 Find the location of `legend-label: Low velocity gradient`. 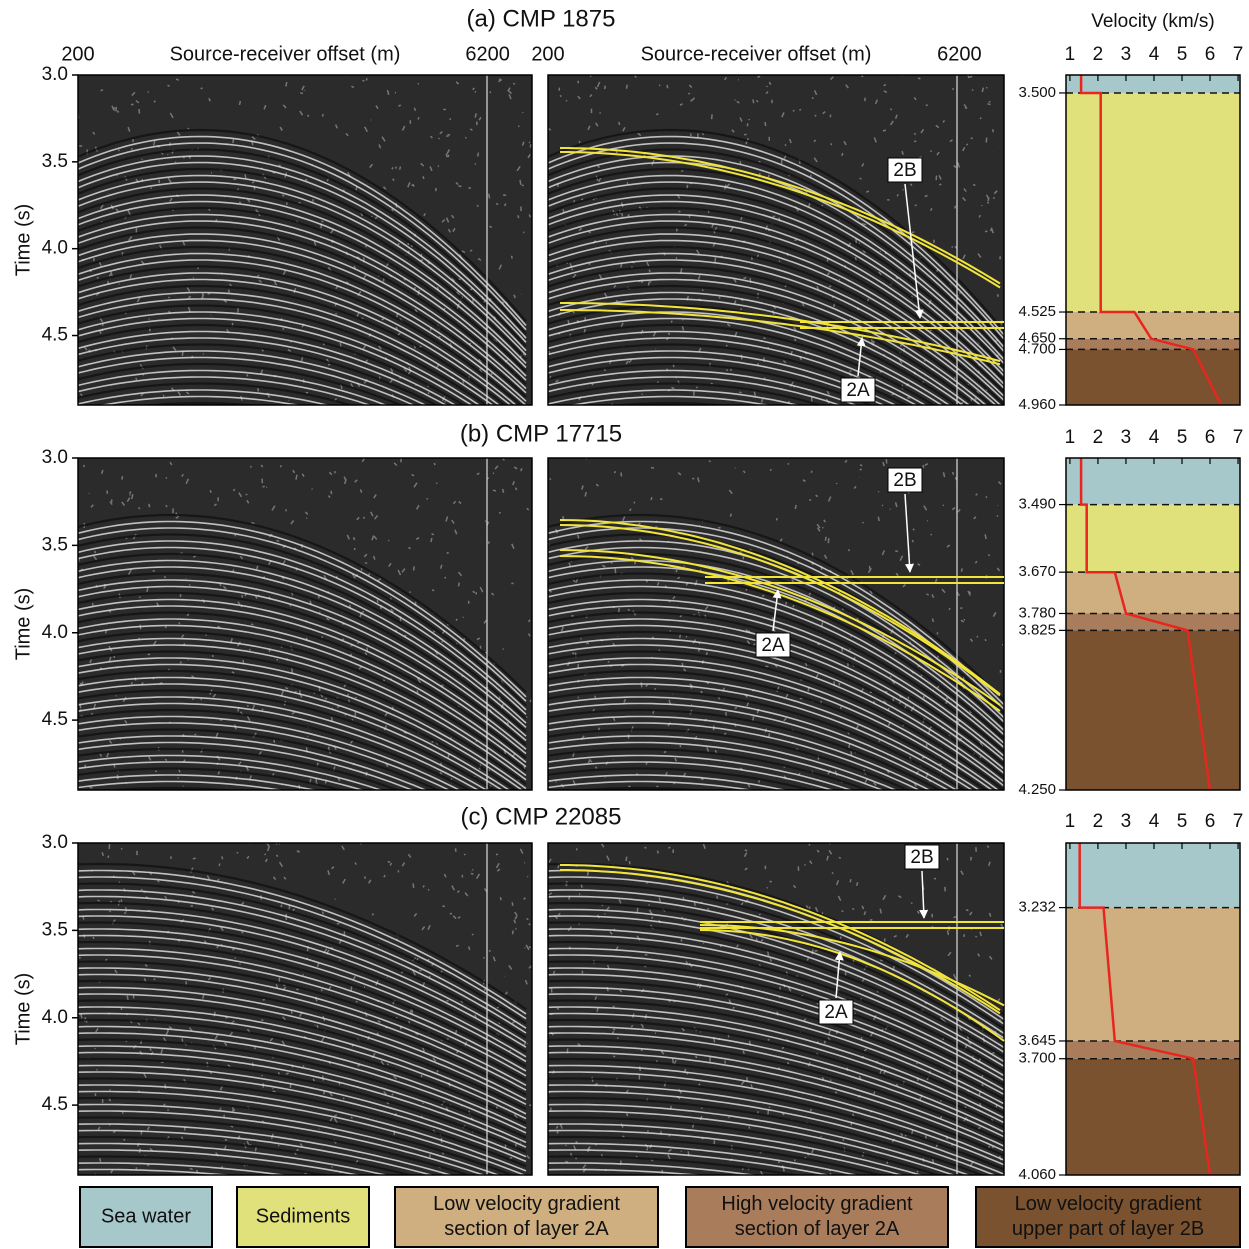

legend-label: Low velocity gradient is located at coordinates (526, 1204).